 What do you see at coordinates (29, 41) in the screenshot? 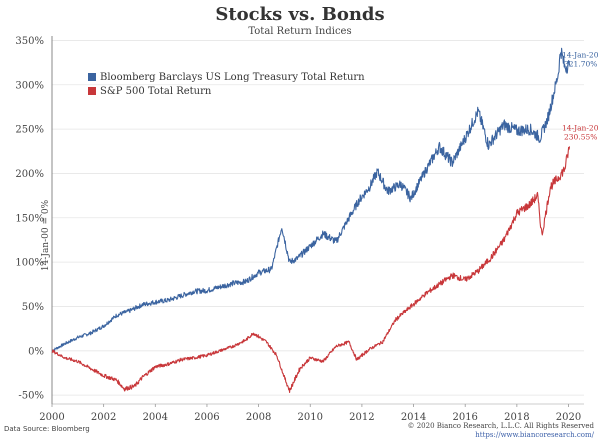
I see `y-tick-label: 350%` at bounding box center [29, 41].